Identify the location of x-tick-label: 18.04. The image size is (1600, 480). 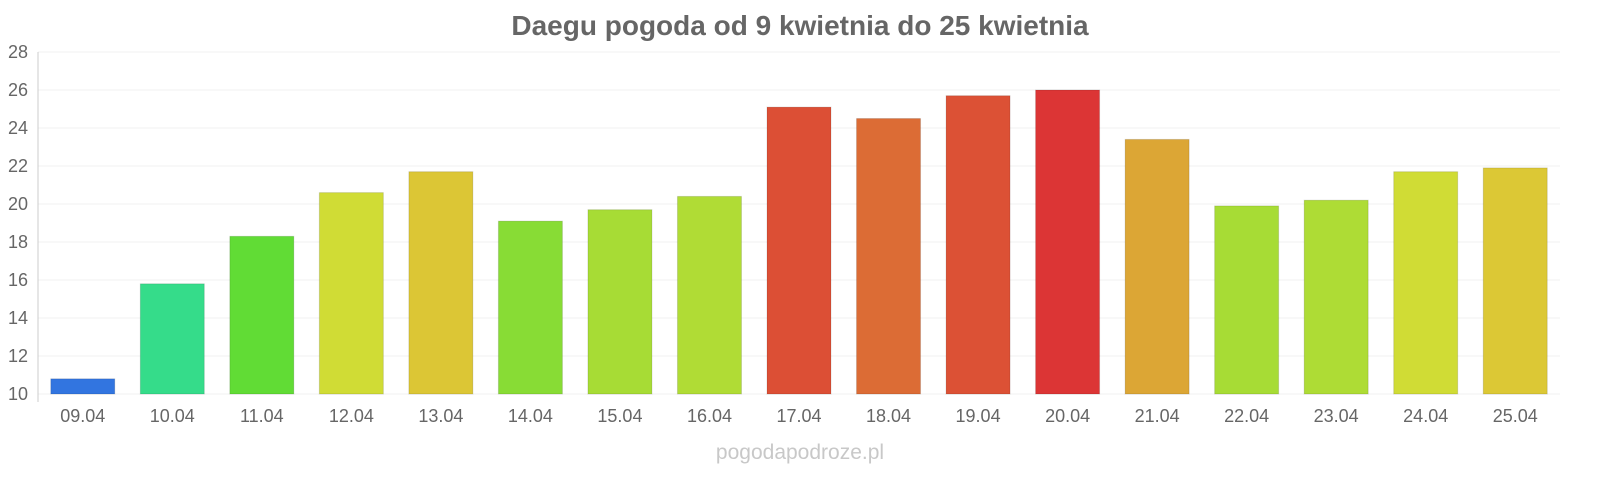
(888, 416).